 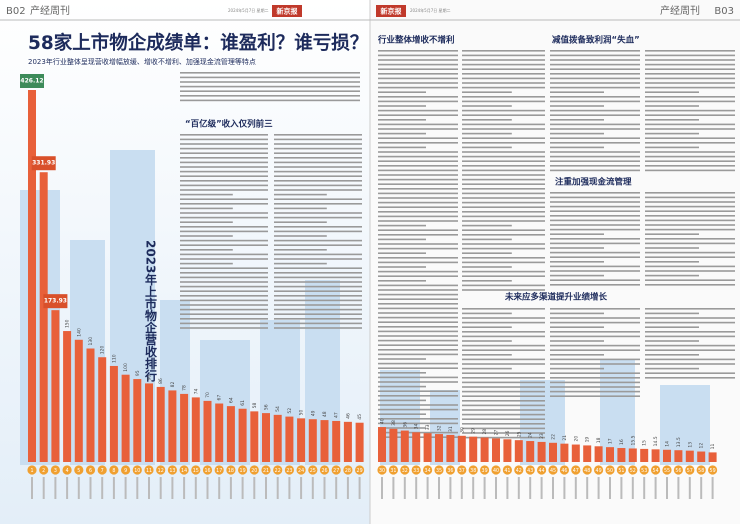 What do you see at coordinates (288, 11) in the screenshot?
I see `masthead: 新京报` at bounding box center [288, 11].